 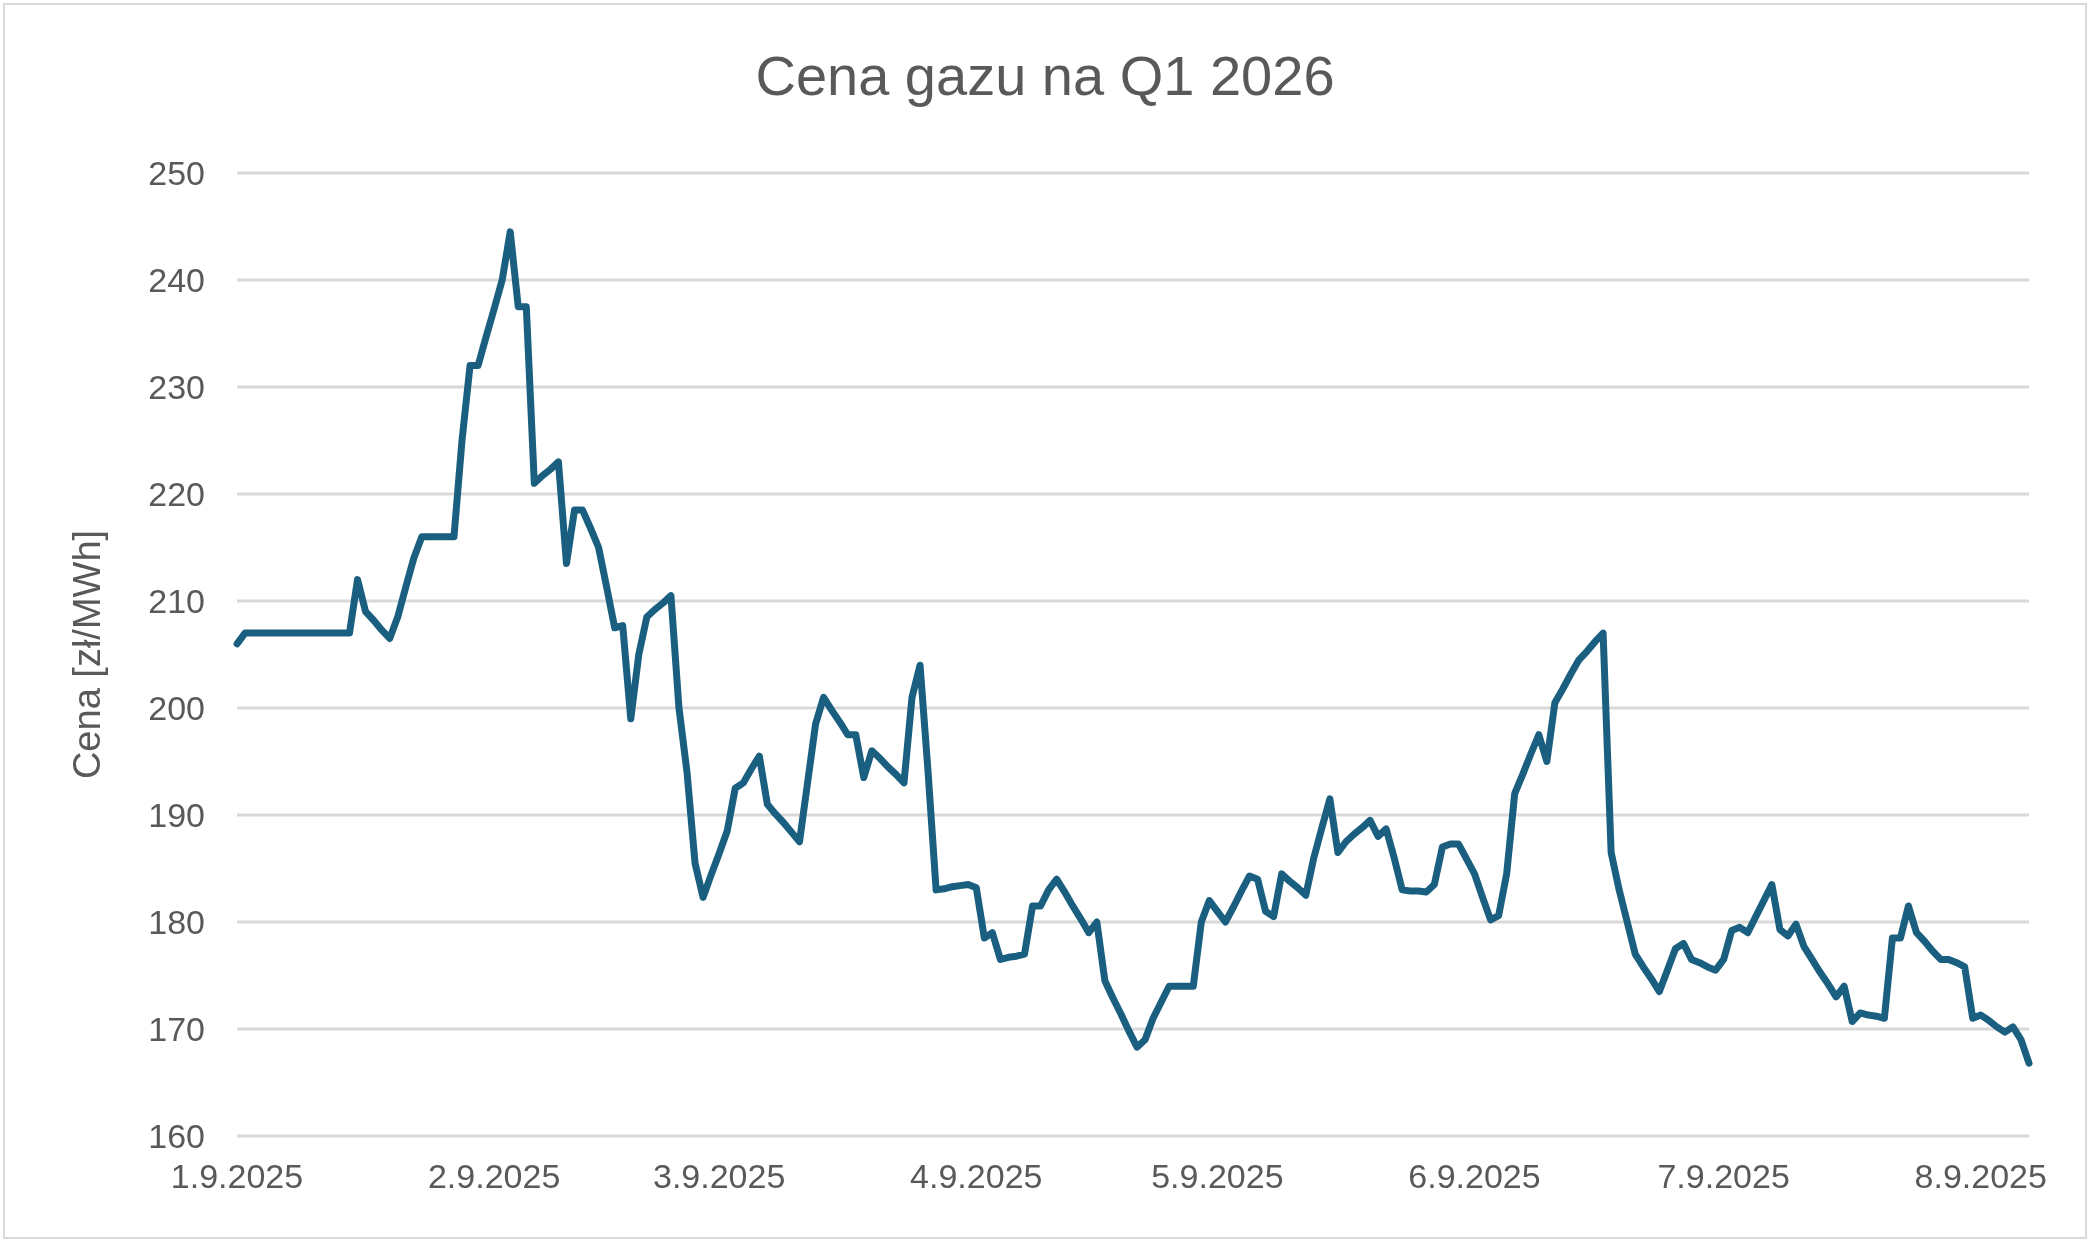 I want to click on x-tick-label: 8.9.2025, so click(x=1980, y=1176).